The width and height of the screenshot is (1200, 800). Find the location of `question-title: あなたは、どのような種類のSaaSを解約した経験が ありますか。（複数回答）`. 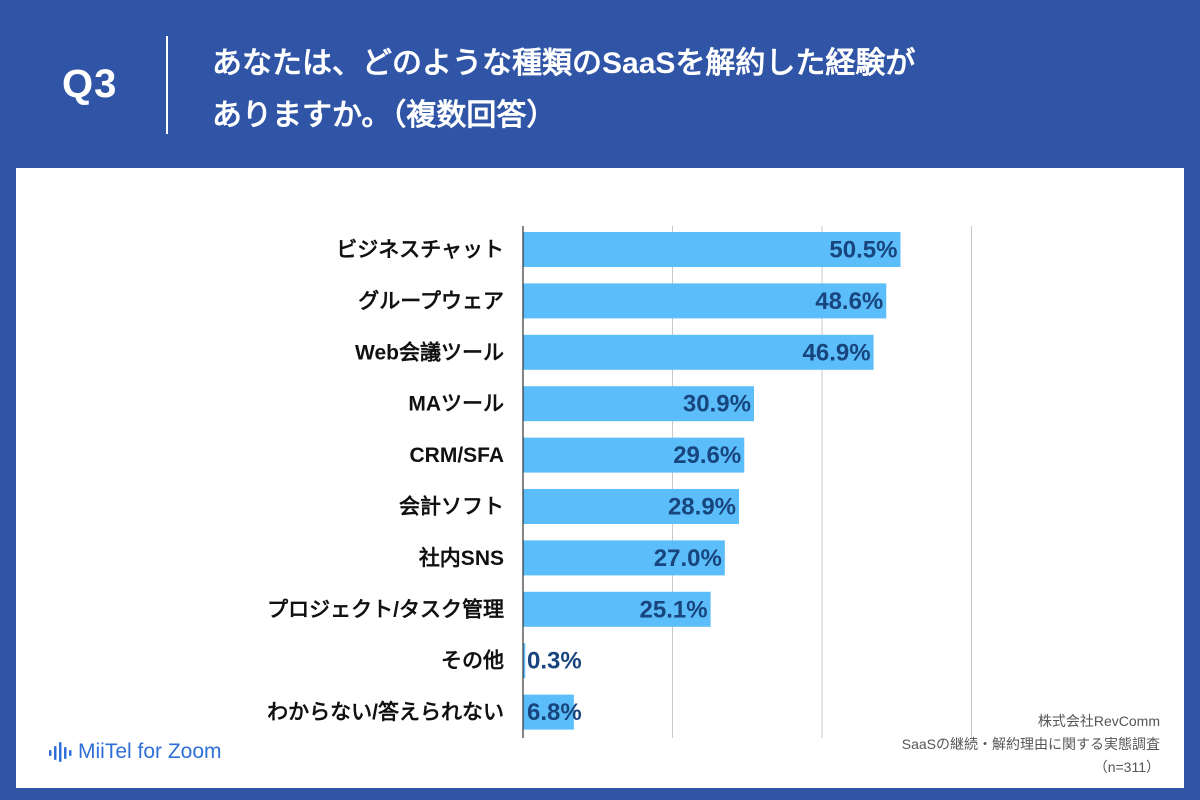

question-title: あなたは、どのような種類のSaaSを解約した経験が ありますか。（複数回答） is located at coordinates (662, 90).